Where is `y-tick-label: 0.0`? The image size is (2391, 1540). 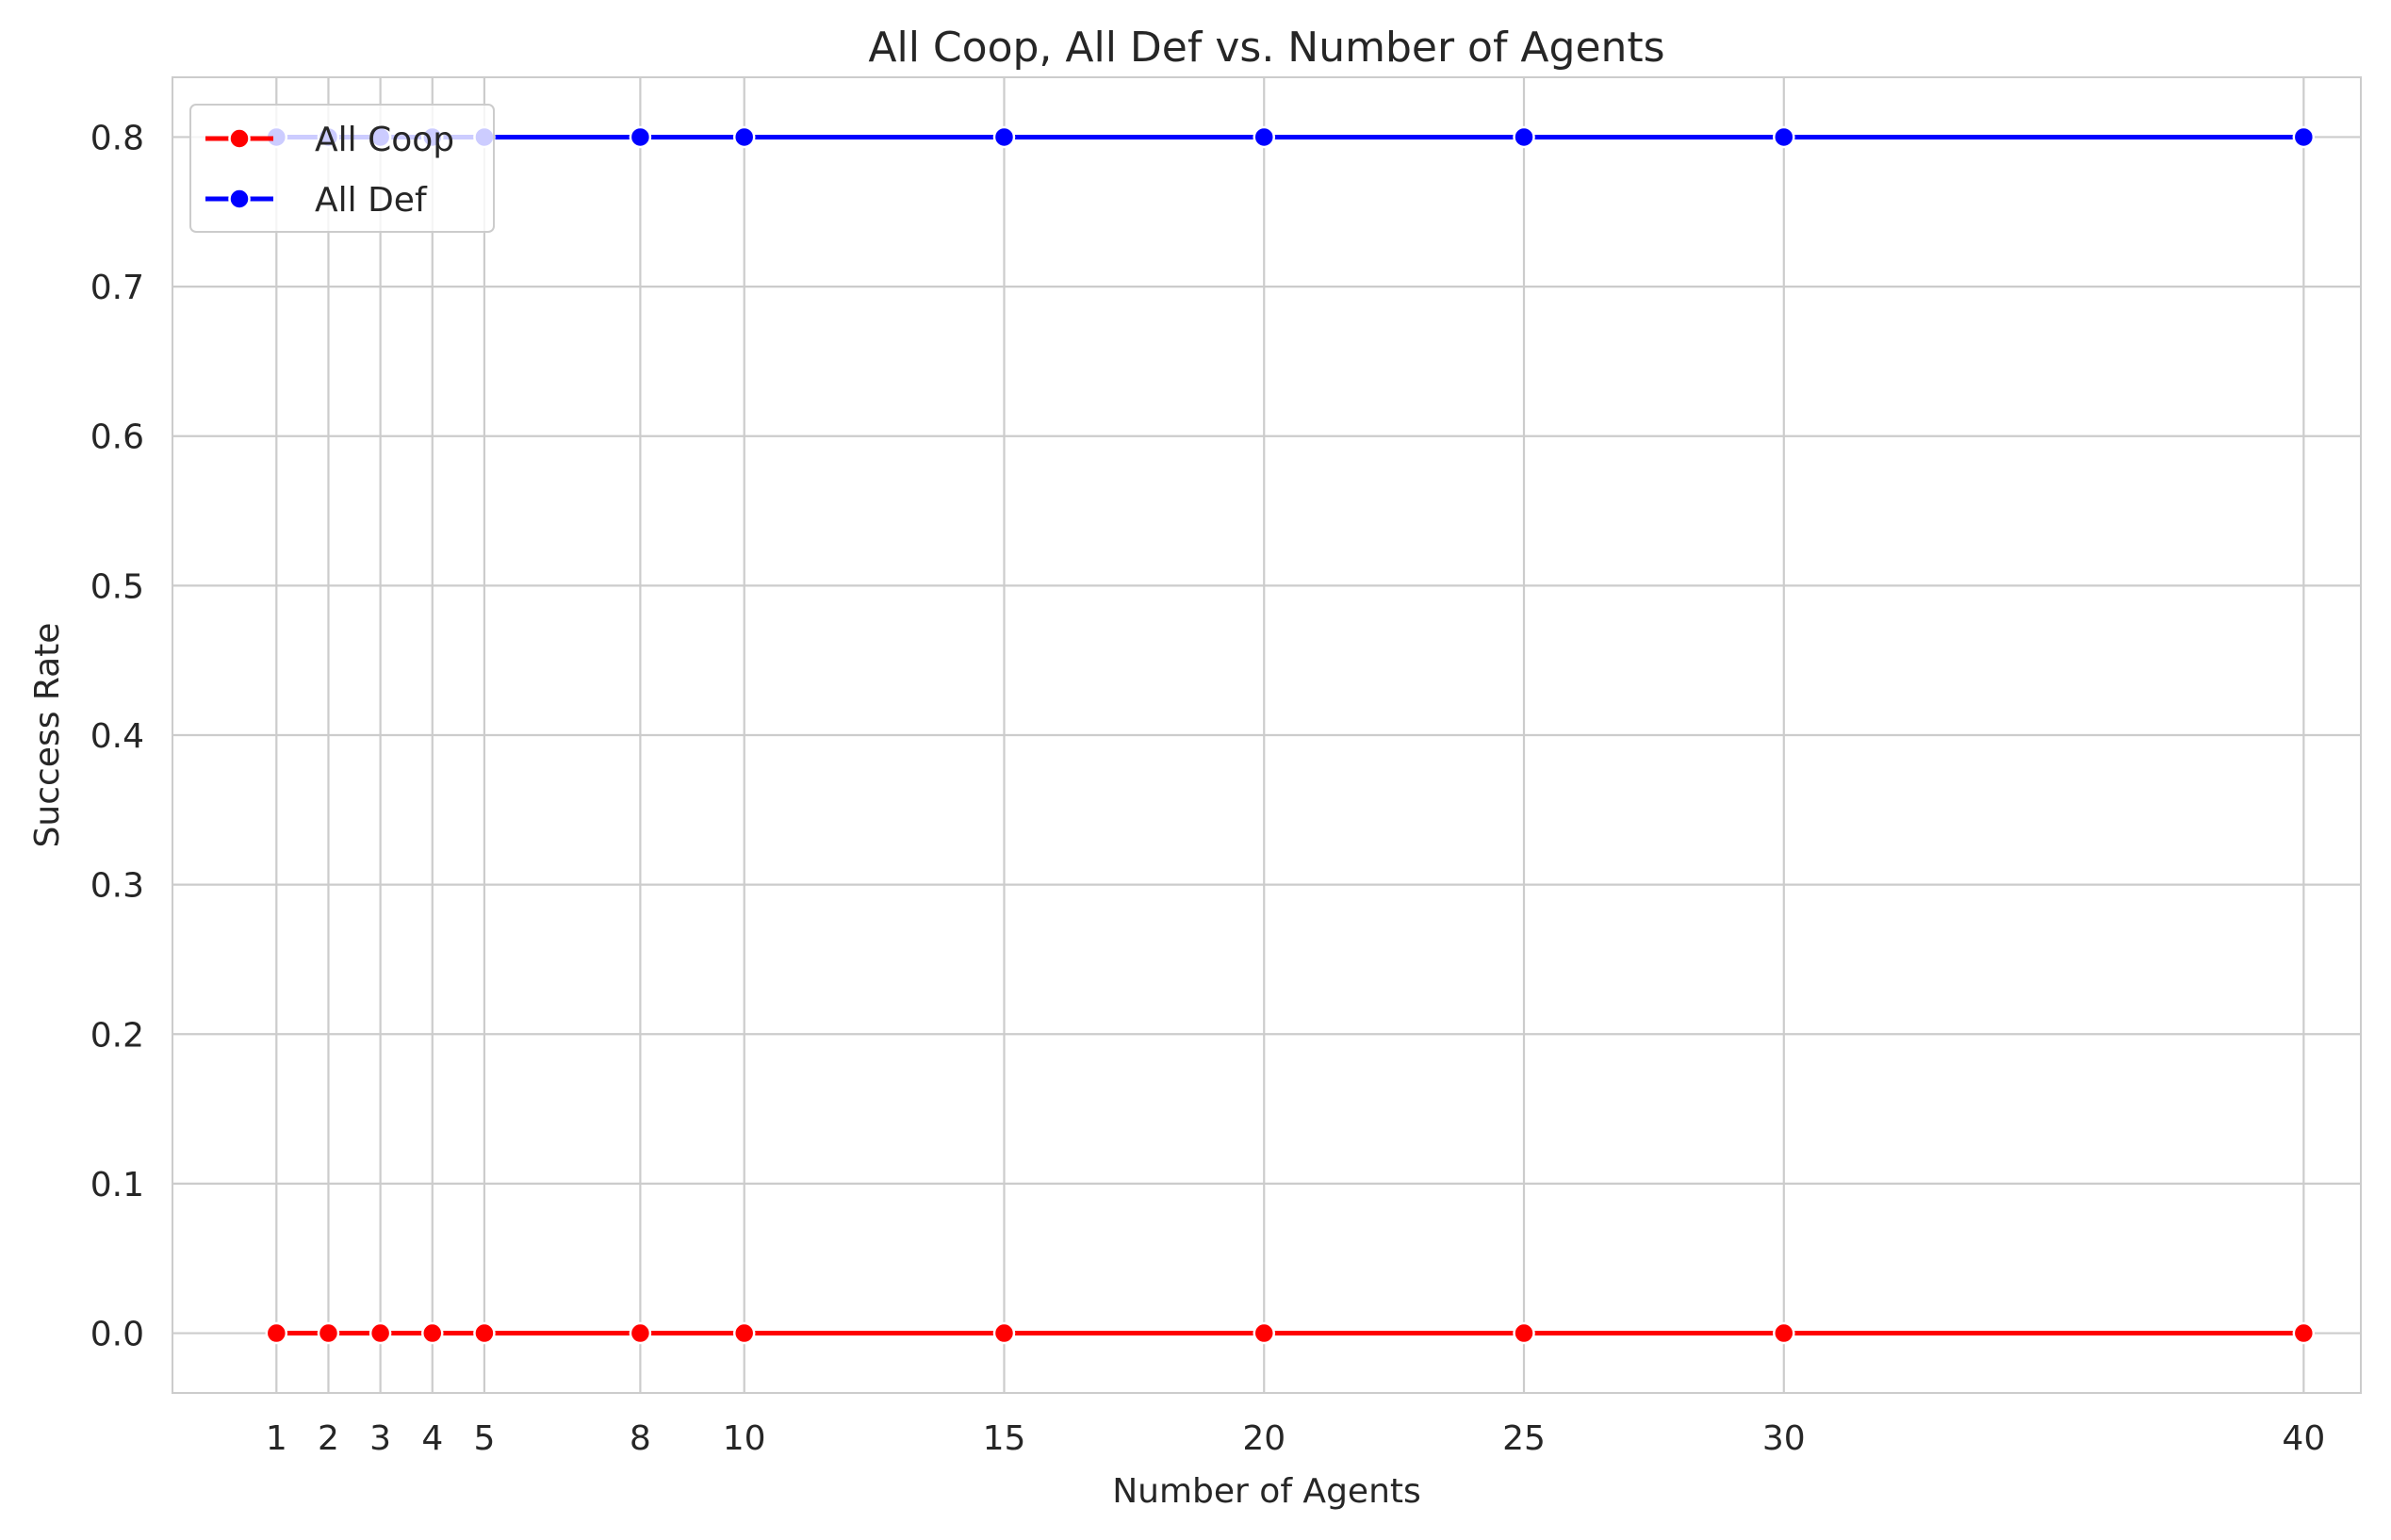
y-tick-label: 0.0 is located at coordinates (117, 1335).